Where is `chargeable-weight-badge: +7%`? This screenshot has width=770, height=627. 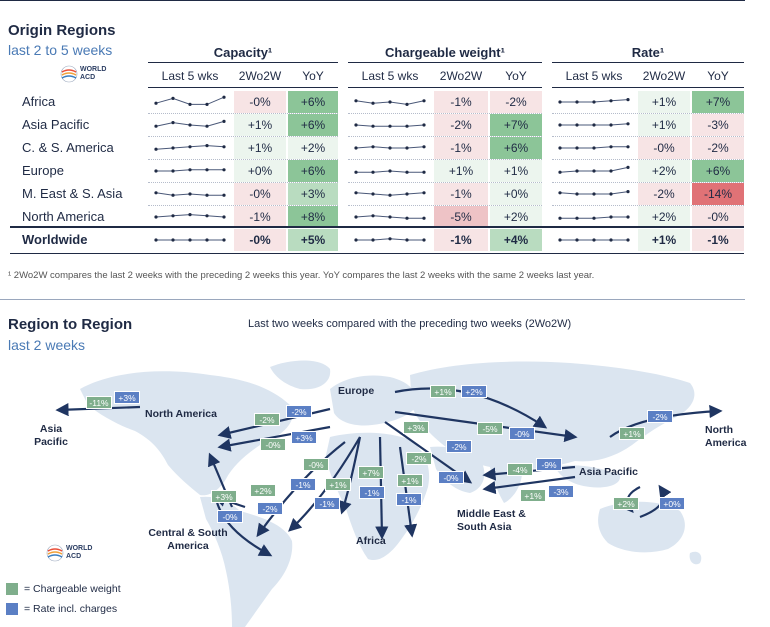 chargeable-weight-badge: +7% is located at coordinates (371, 472).